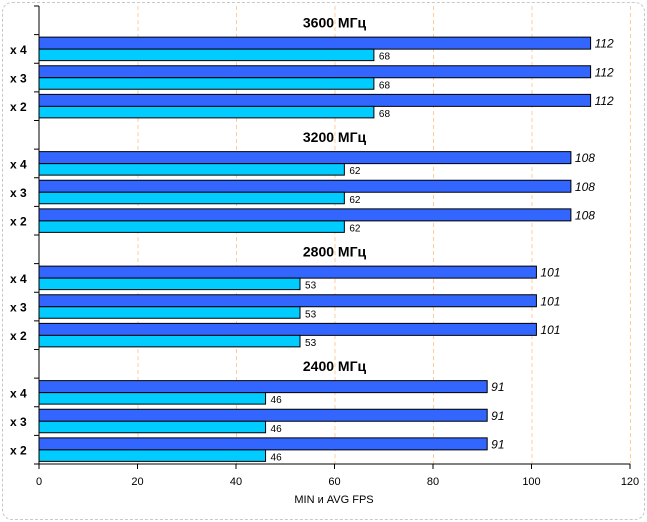  What do you see at coordinates (137, 482) in the screenshot?
I see `x-tick-label: 20` at bounding box center [137, 482].